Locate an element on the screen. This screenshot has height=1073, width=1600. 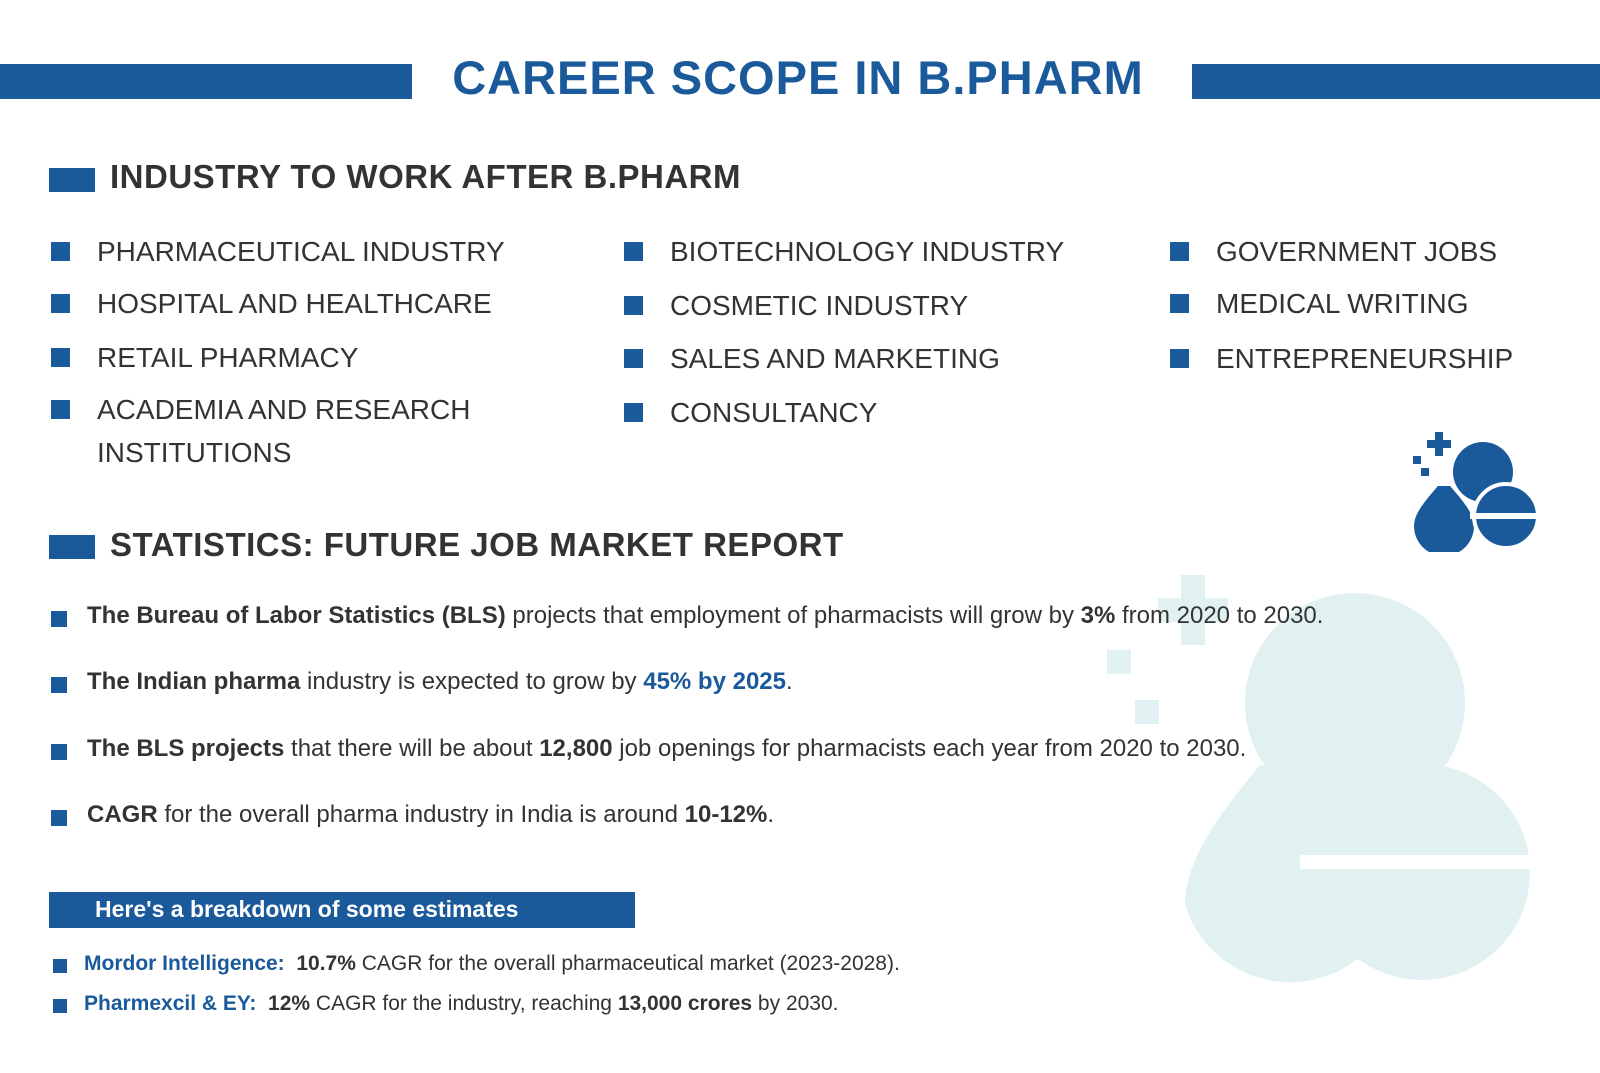
estimates-banner: Here's a breakdown of some estimates is located at coordinates (342, 910).